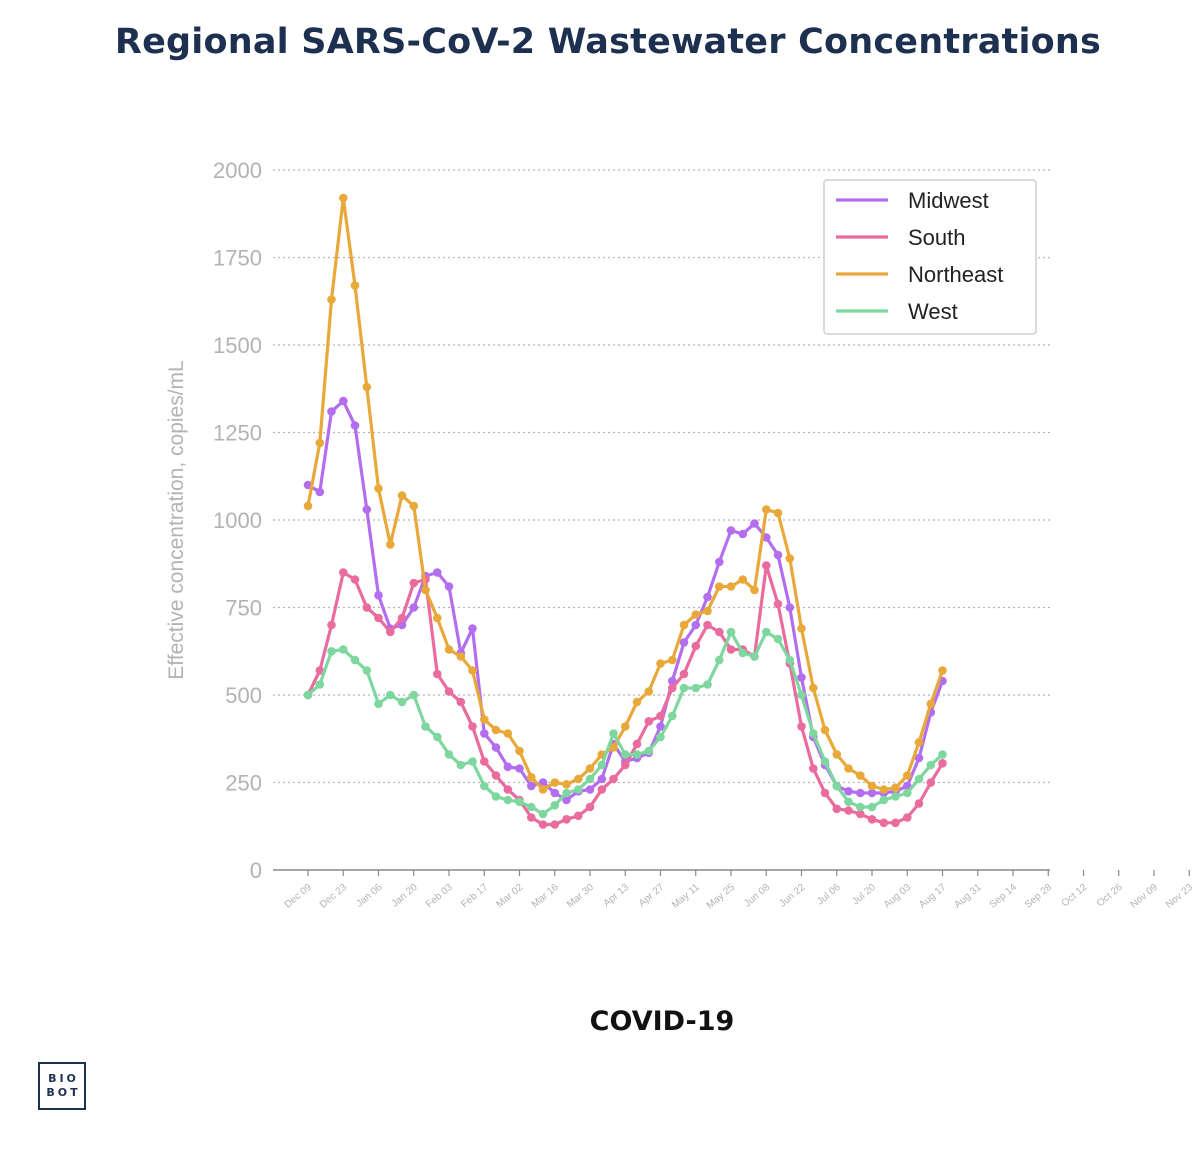 This screenshot has height=1149, width=1200. I want to click on x-tick-label: Aug 03, so click(898, 896).